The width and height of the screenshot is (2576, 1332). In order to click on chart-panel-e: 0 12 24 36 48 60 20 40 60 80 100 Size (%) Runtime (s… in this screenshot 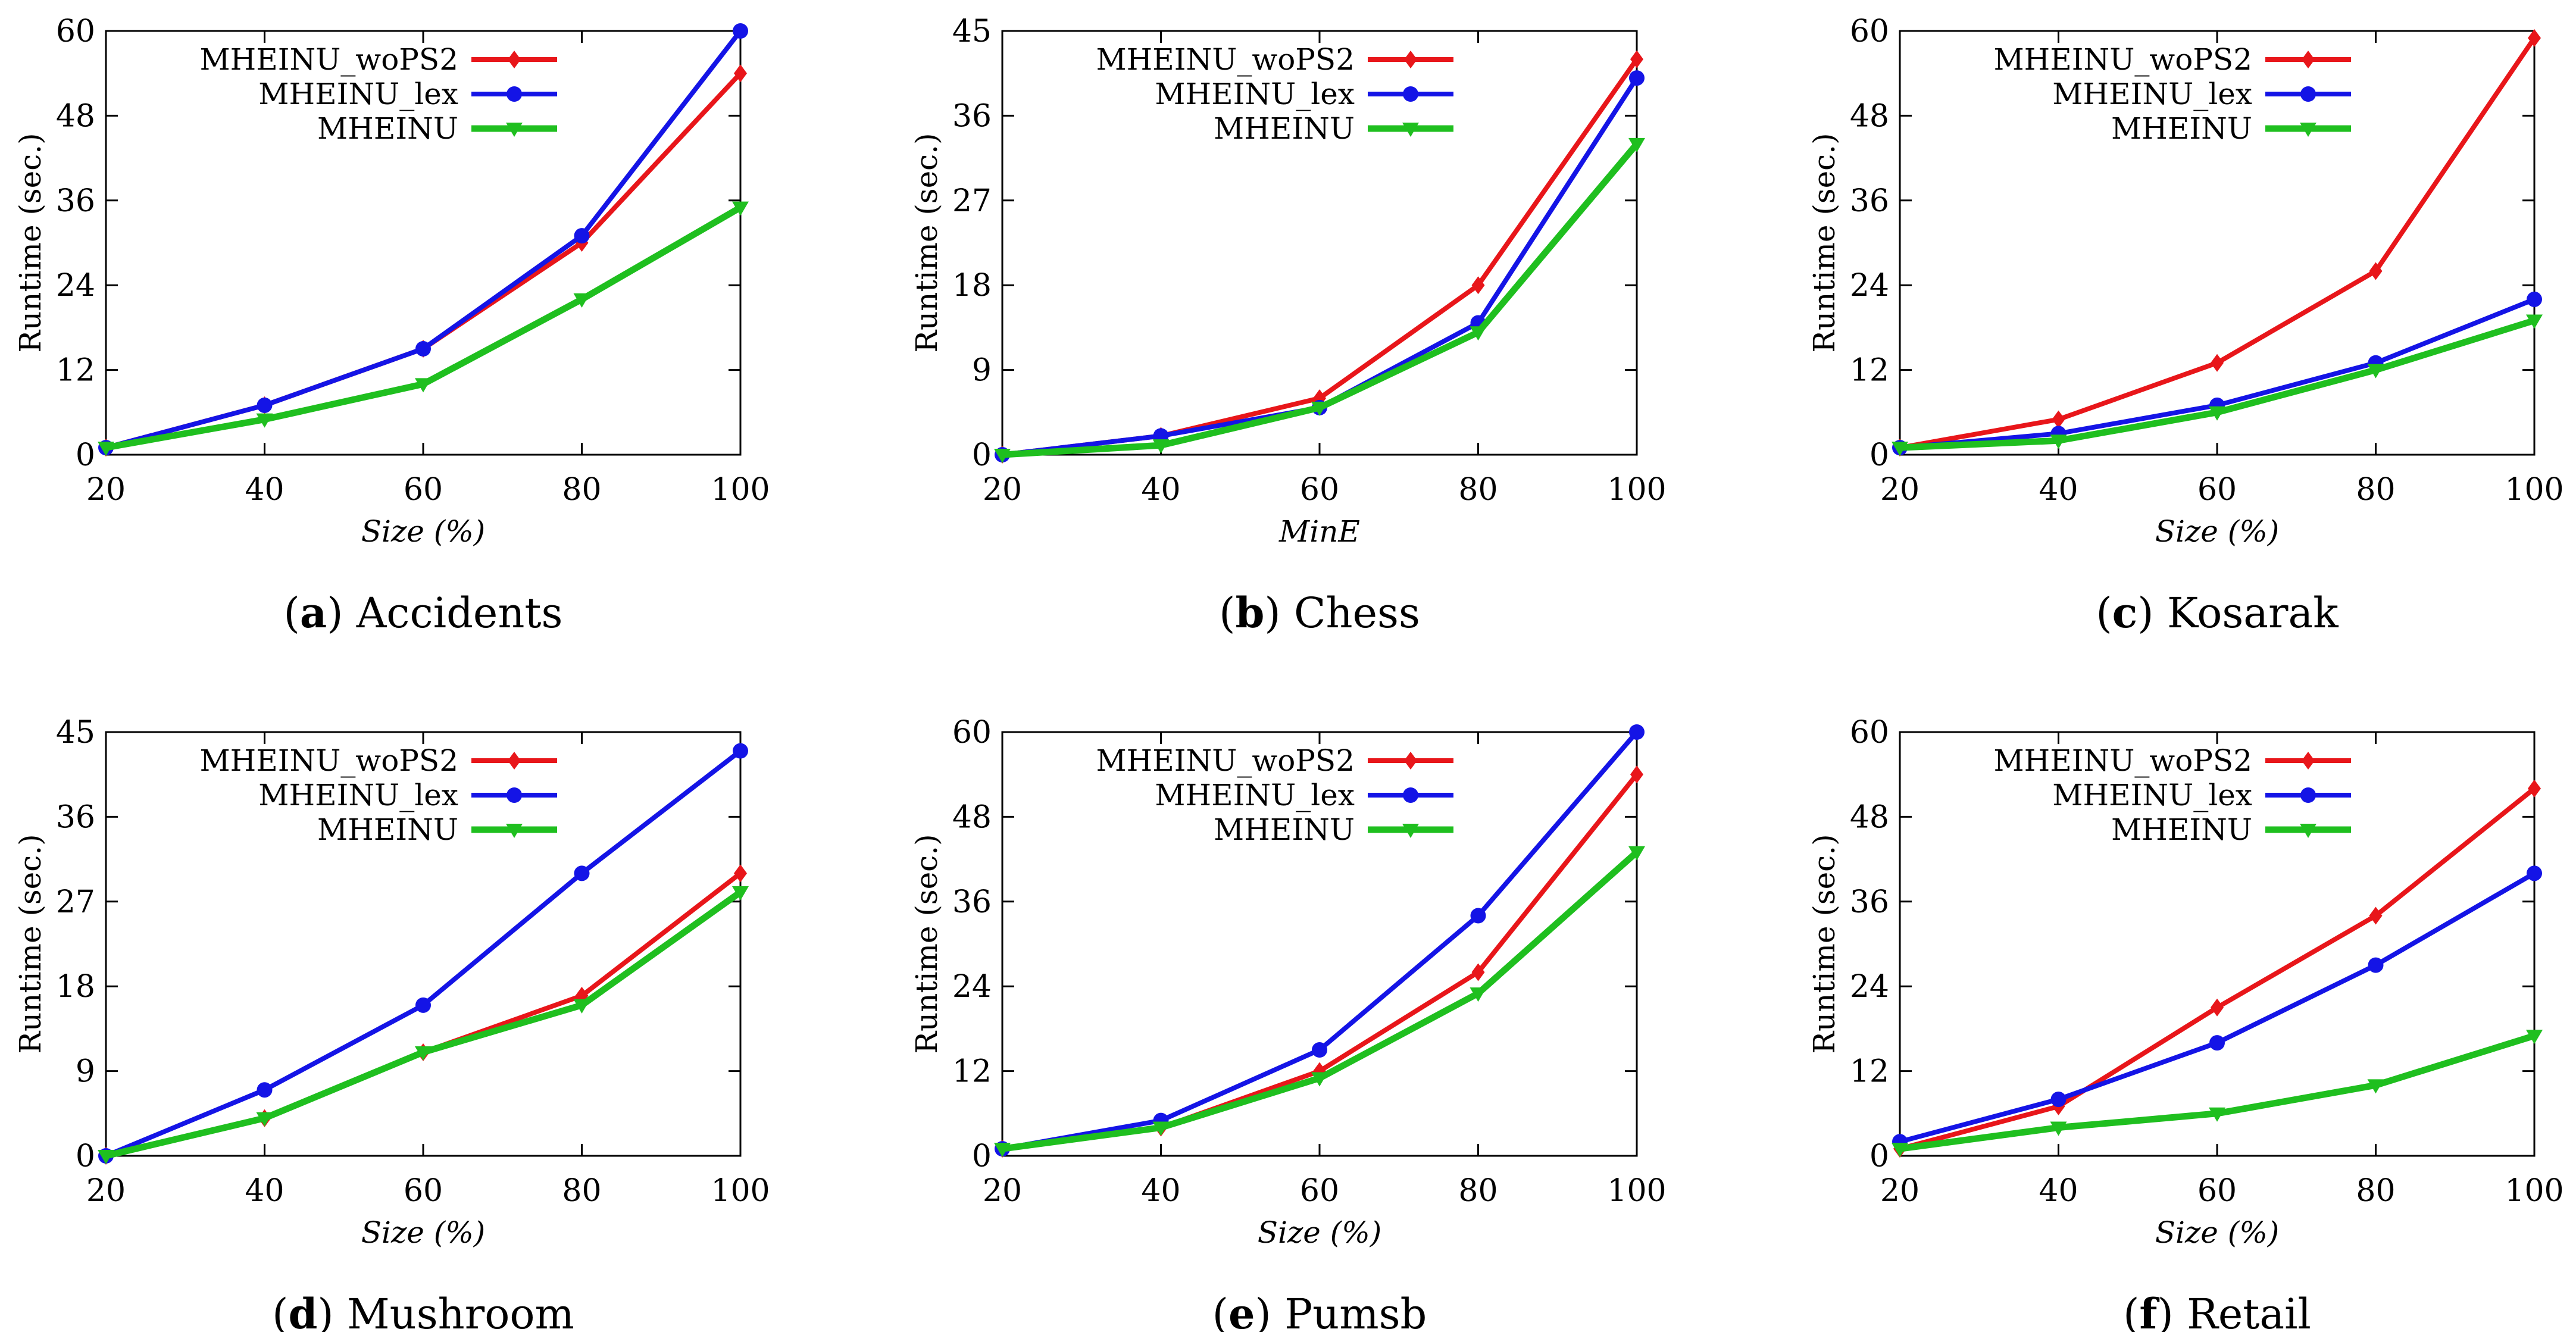, I will do `click(1288, 1023)`.